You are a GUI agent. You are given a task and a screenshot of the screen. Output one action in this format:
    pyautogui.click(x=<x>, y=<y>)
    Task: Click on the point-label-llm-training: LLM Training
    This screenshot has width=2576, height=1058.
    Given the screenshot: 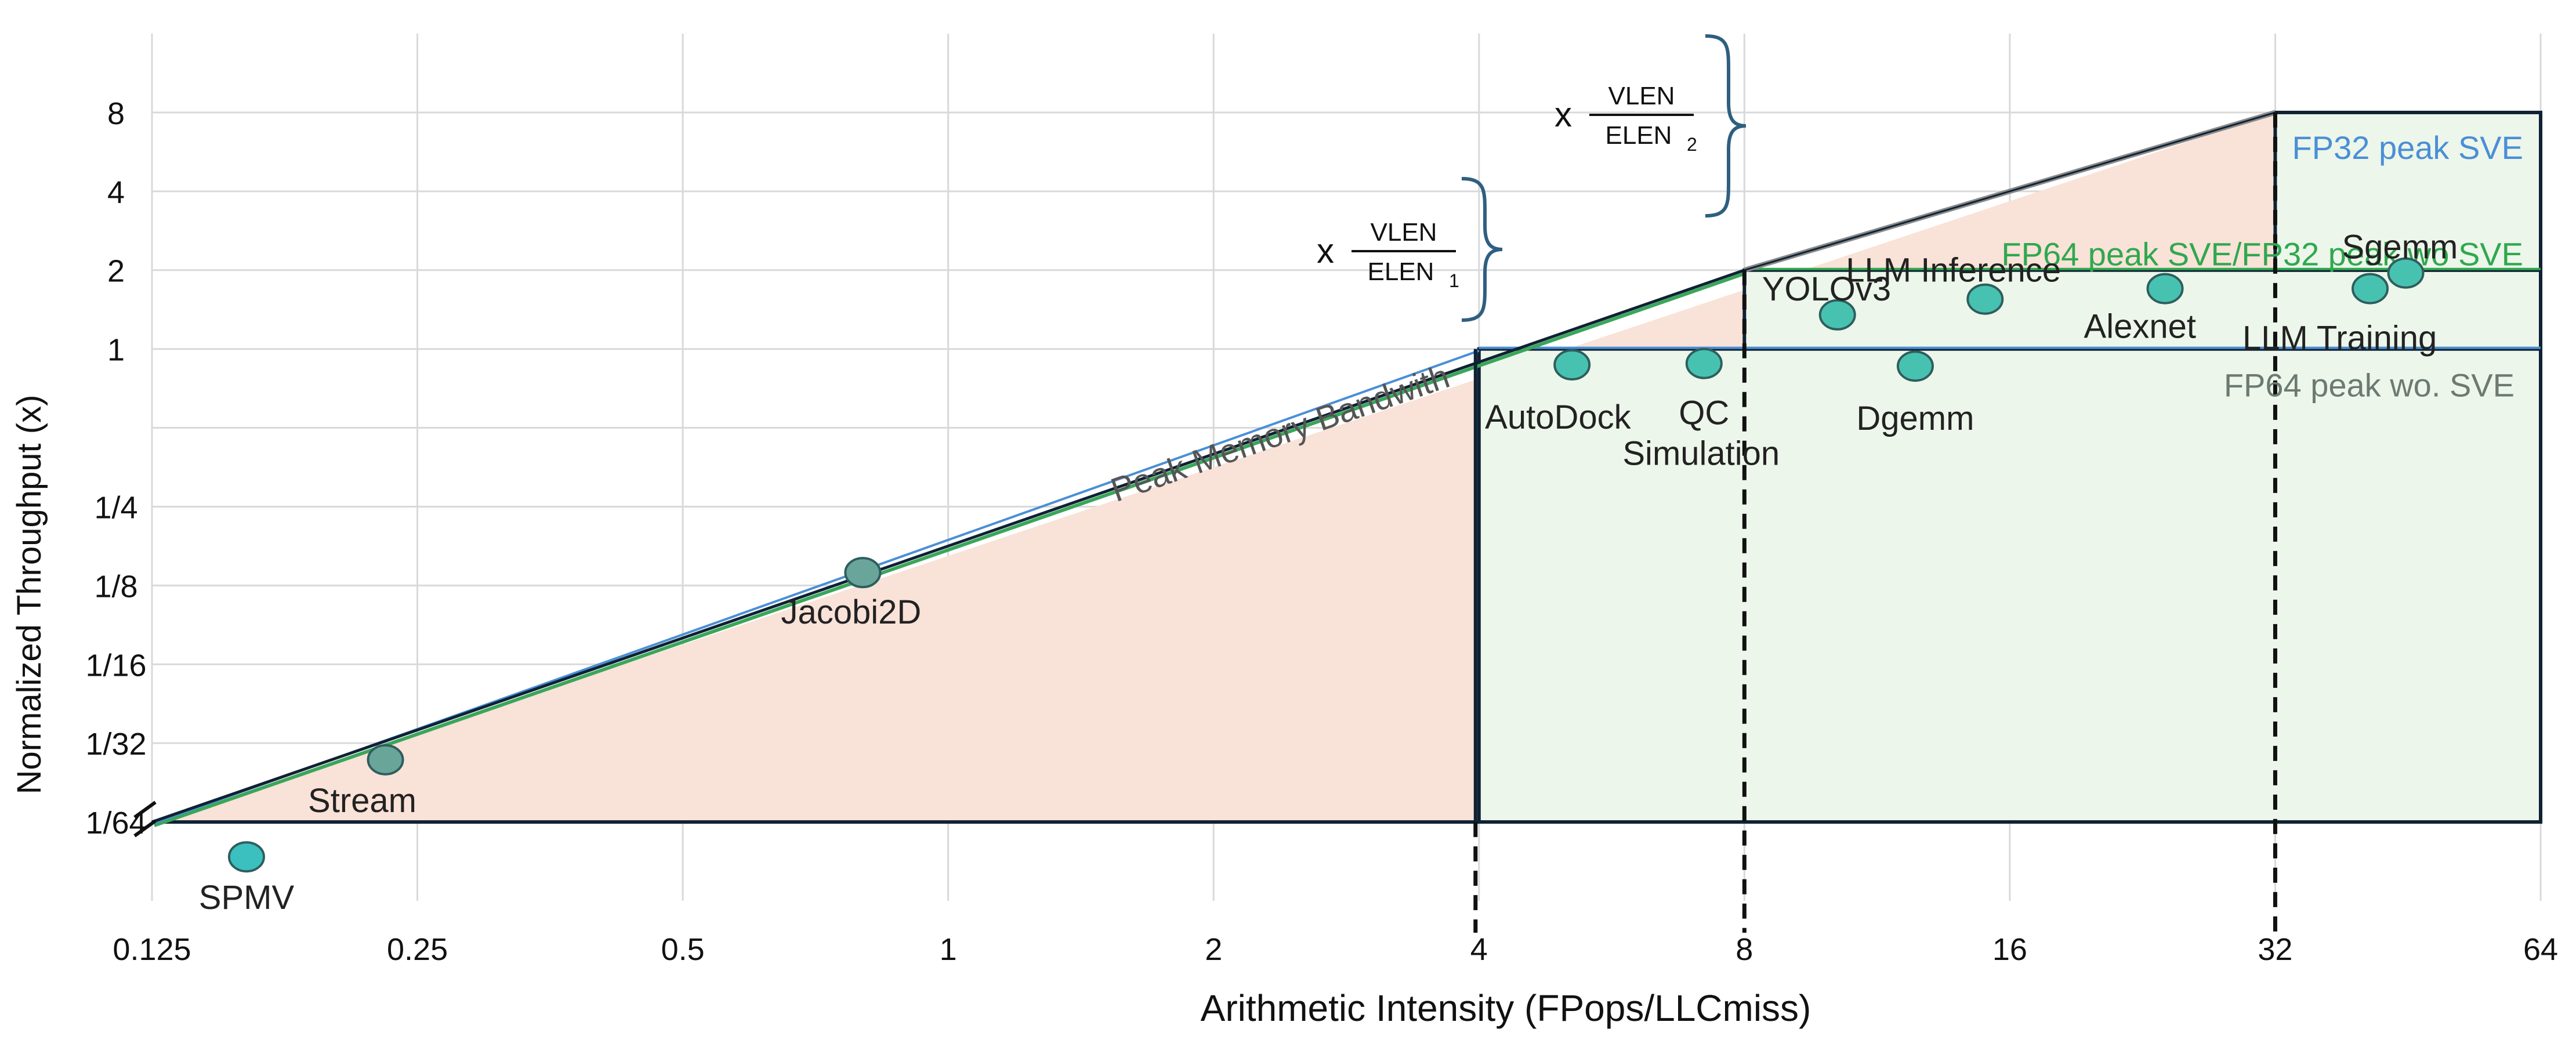 What is the action you would take?
    pyautogui.click(x=2340, y=338)
    